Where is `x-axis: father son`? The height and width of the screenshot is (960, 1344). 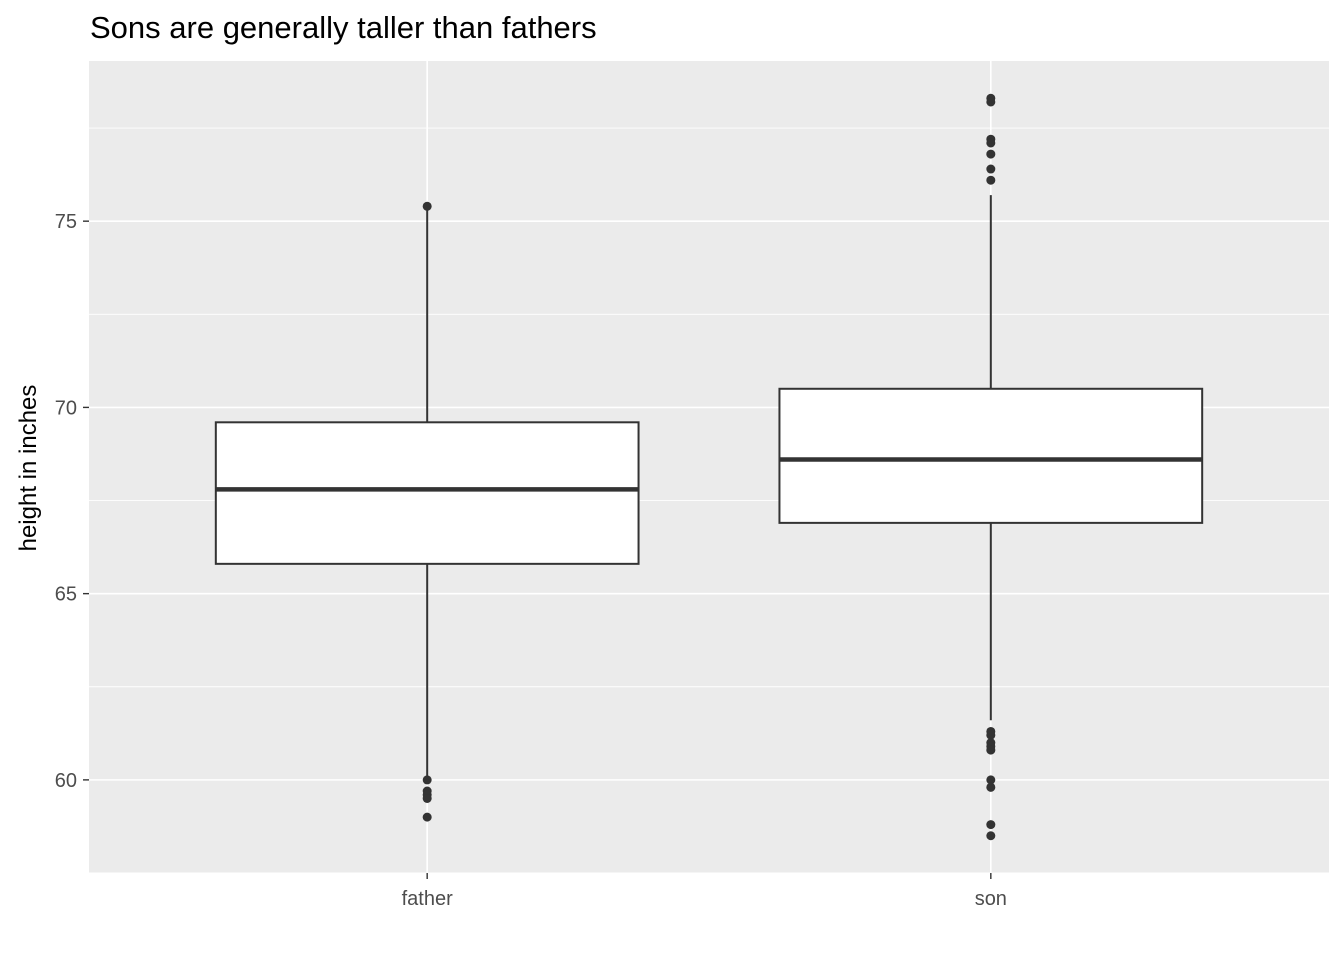
x-axis: father son is located at coordinates (704, 891).